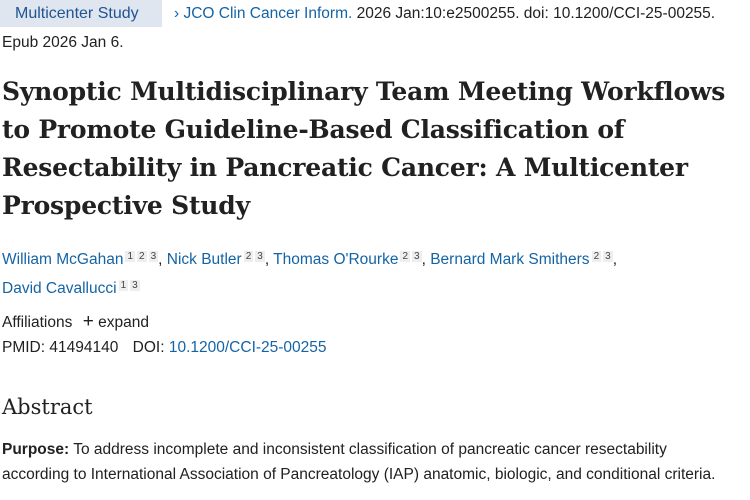 This screenshot has height=500, width=750. I want to click on publication-type-badge: Multicenter Study, so click(81, 13).